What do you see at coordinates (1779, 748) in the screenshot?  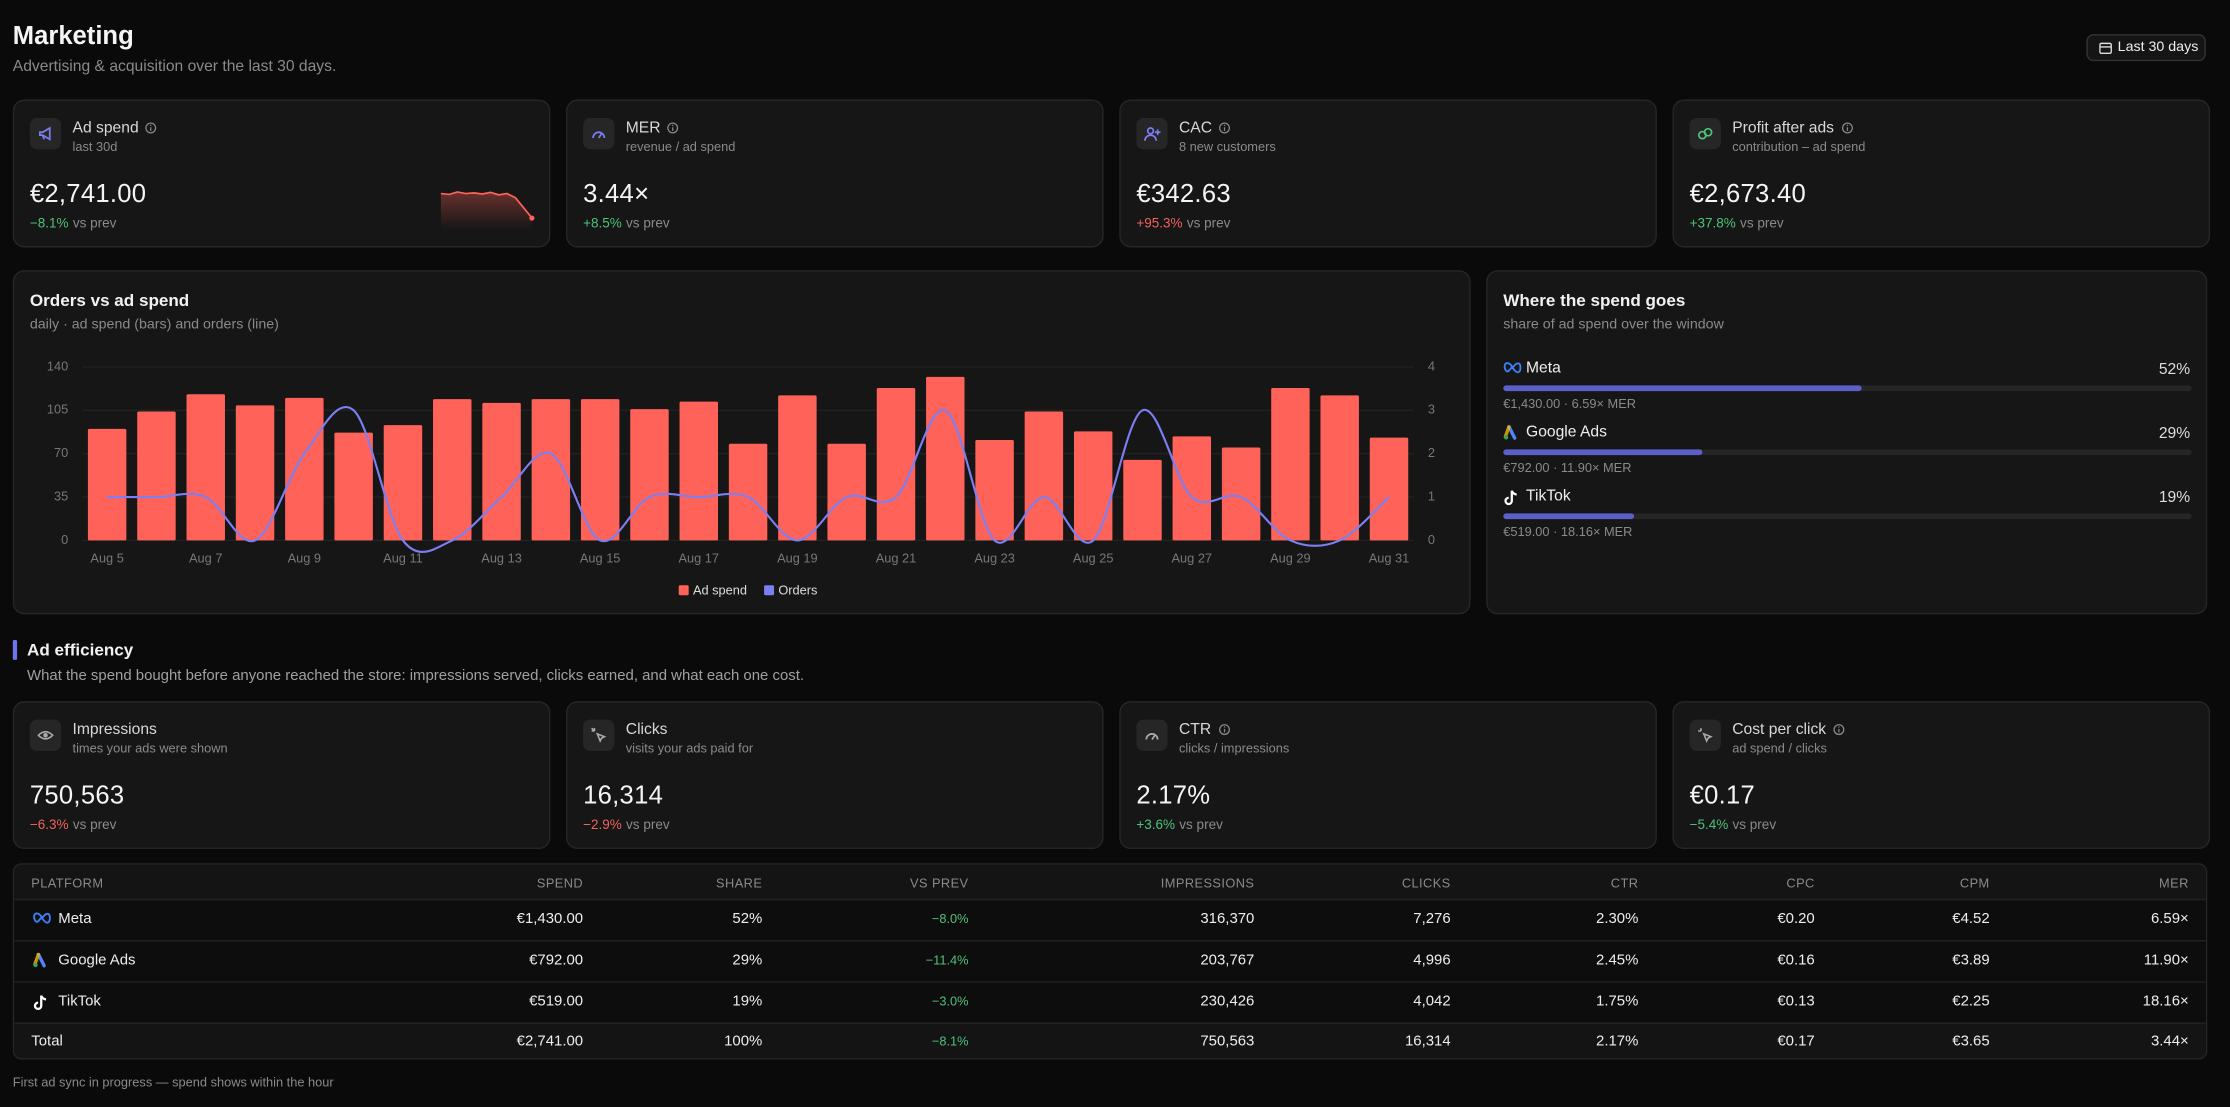 I see `kpi-subtitle: ad spend / clicks` at bounding box center [1779, 748].